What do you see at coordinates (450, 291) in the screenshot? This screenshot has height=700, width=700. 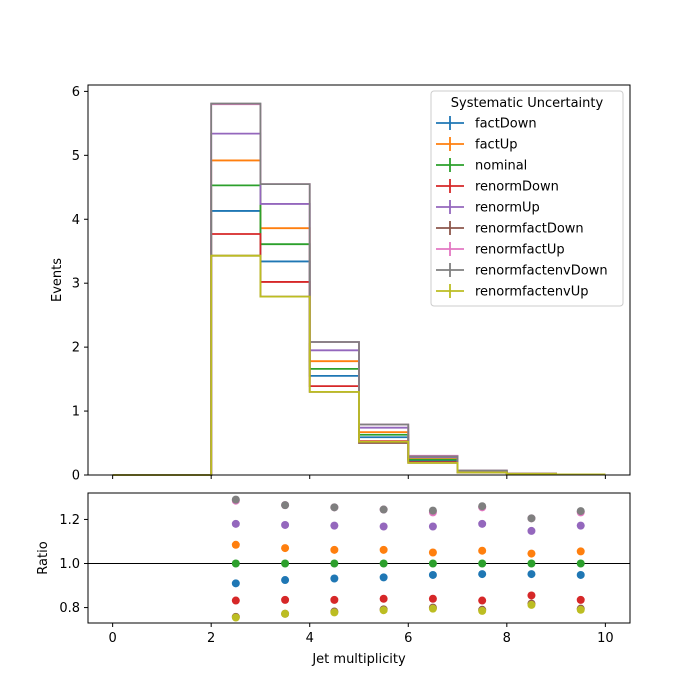 I see `legend-handle-renormfactenvUp` at bounding box center [450, 291].